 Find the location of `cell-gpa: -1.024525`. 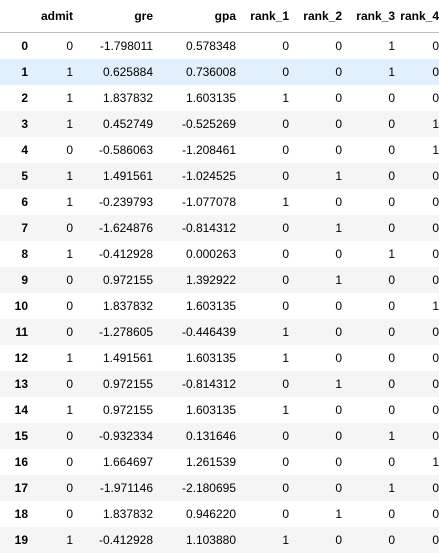

cell-gpa: -1.024525 is located at coordinates (194, 176).